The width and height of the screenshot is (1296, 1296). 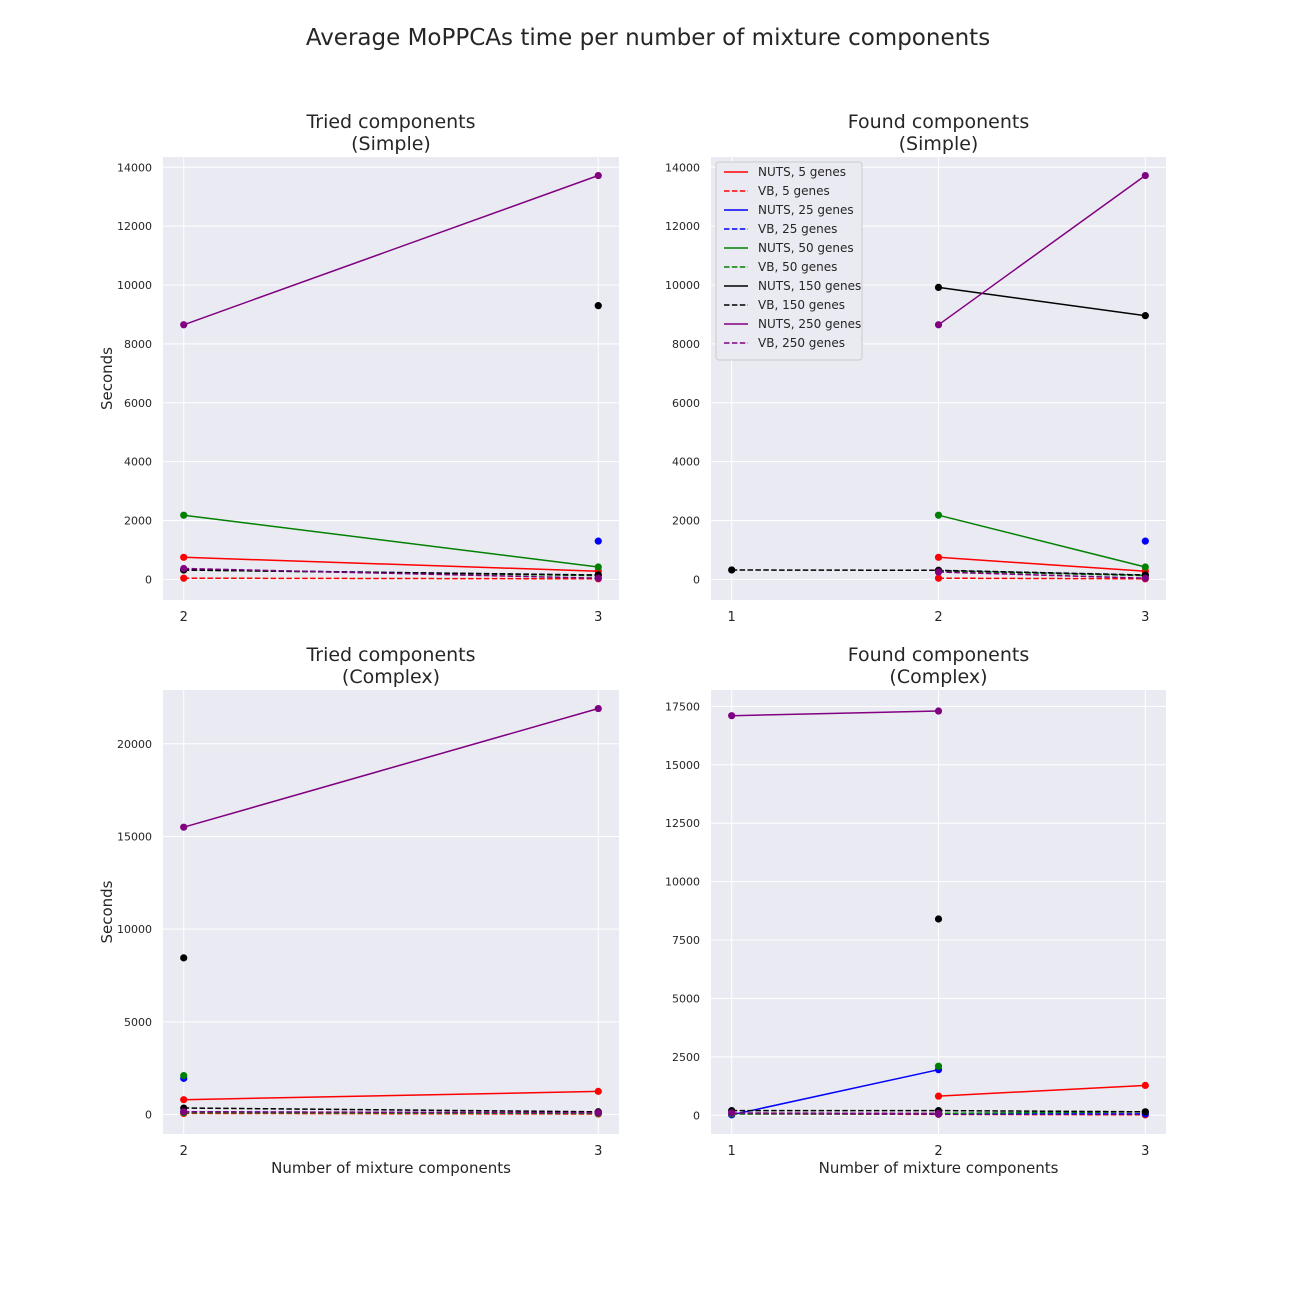 I want to click on legend-entry: NUTS, 50 genes, so click(x=806, y=248).